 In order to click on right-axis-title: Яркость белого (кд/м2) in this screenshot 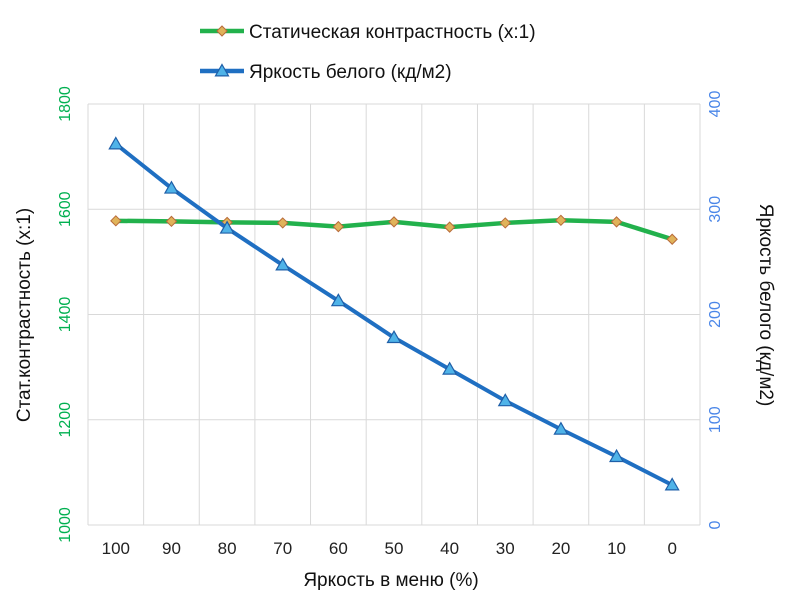, I will do `click(765, 305)`.